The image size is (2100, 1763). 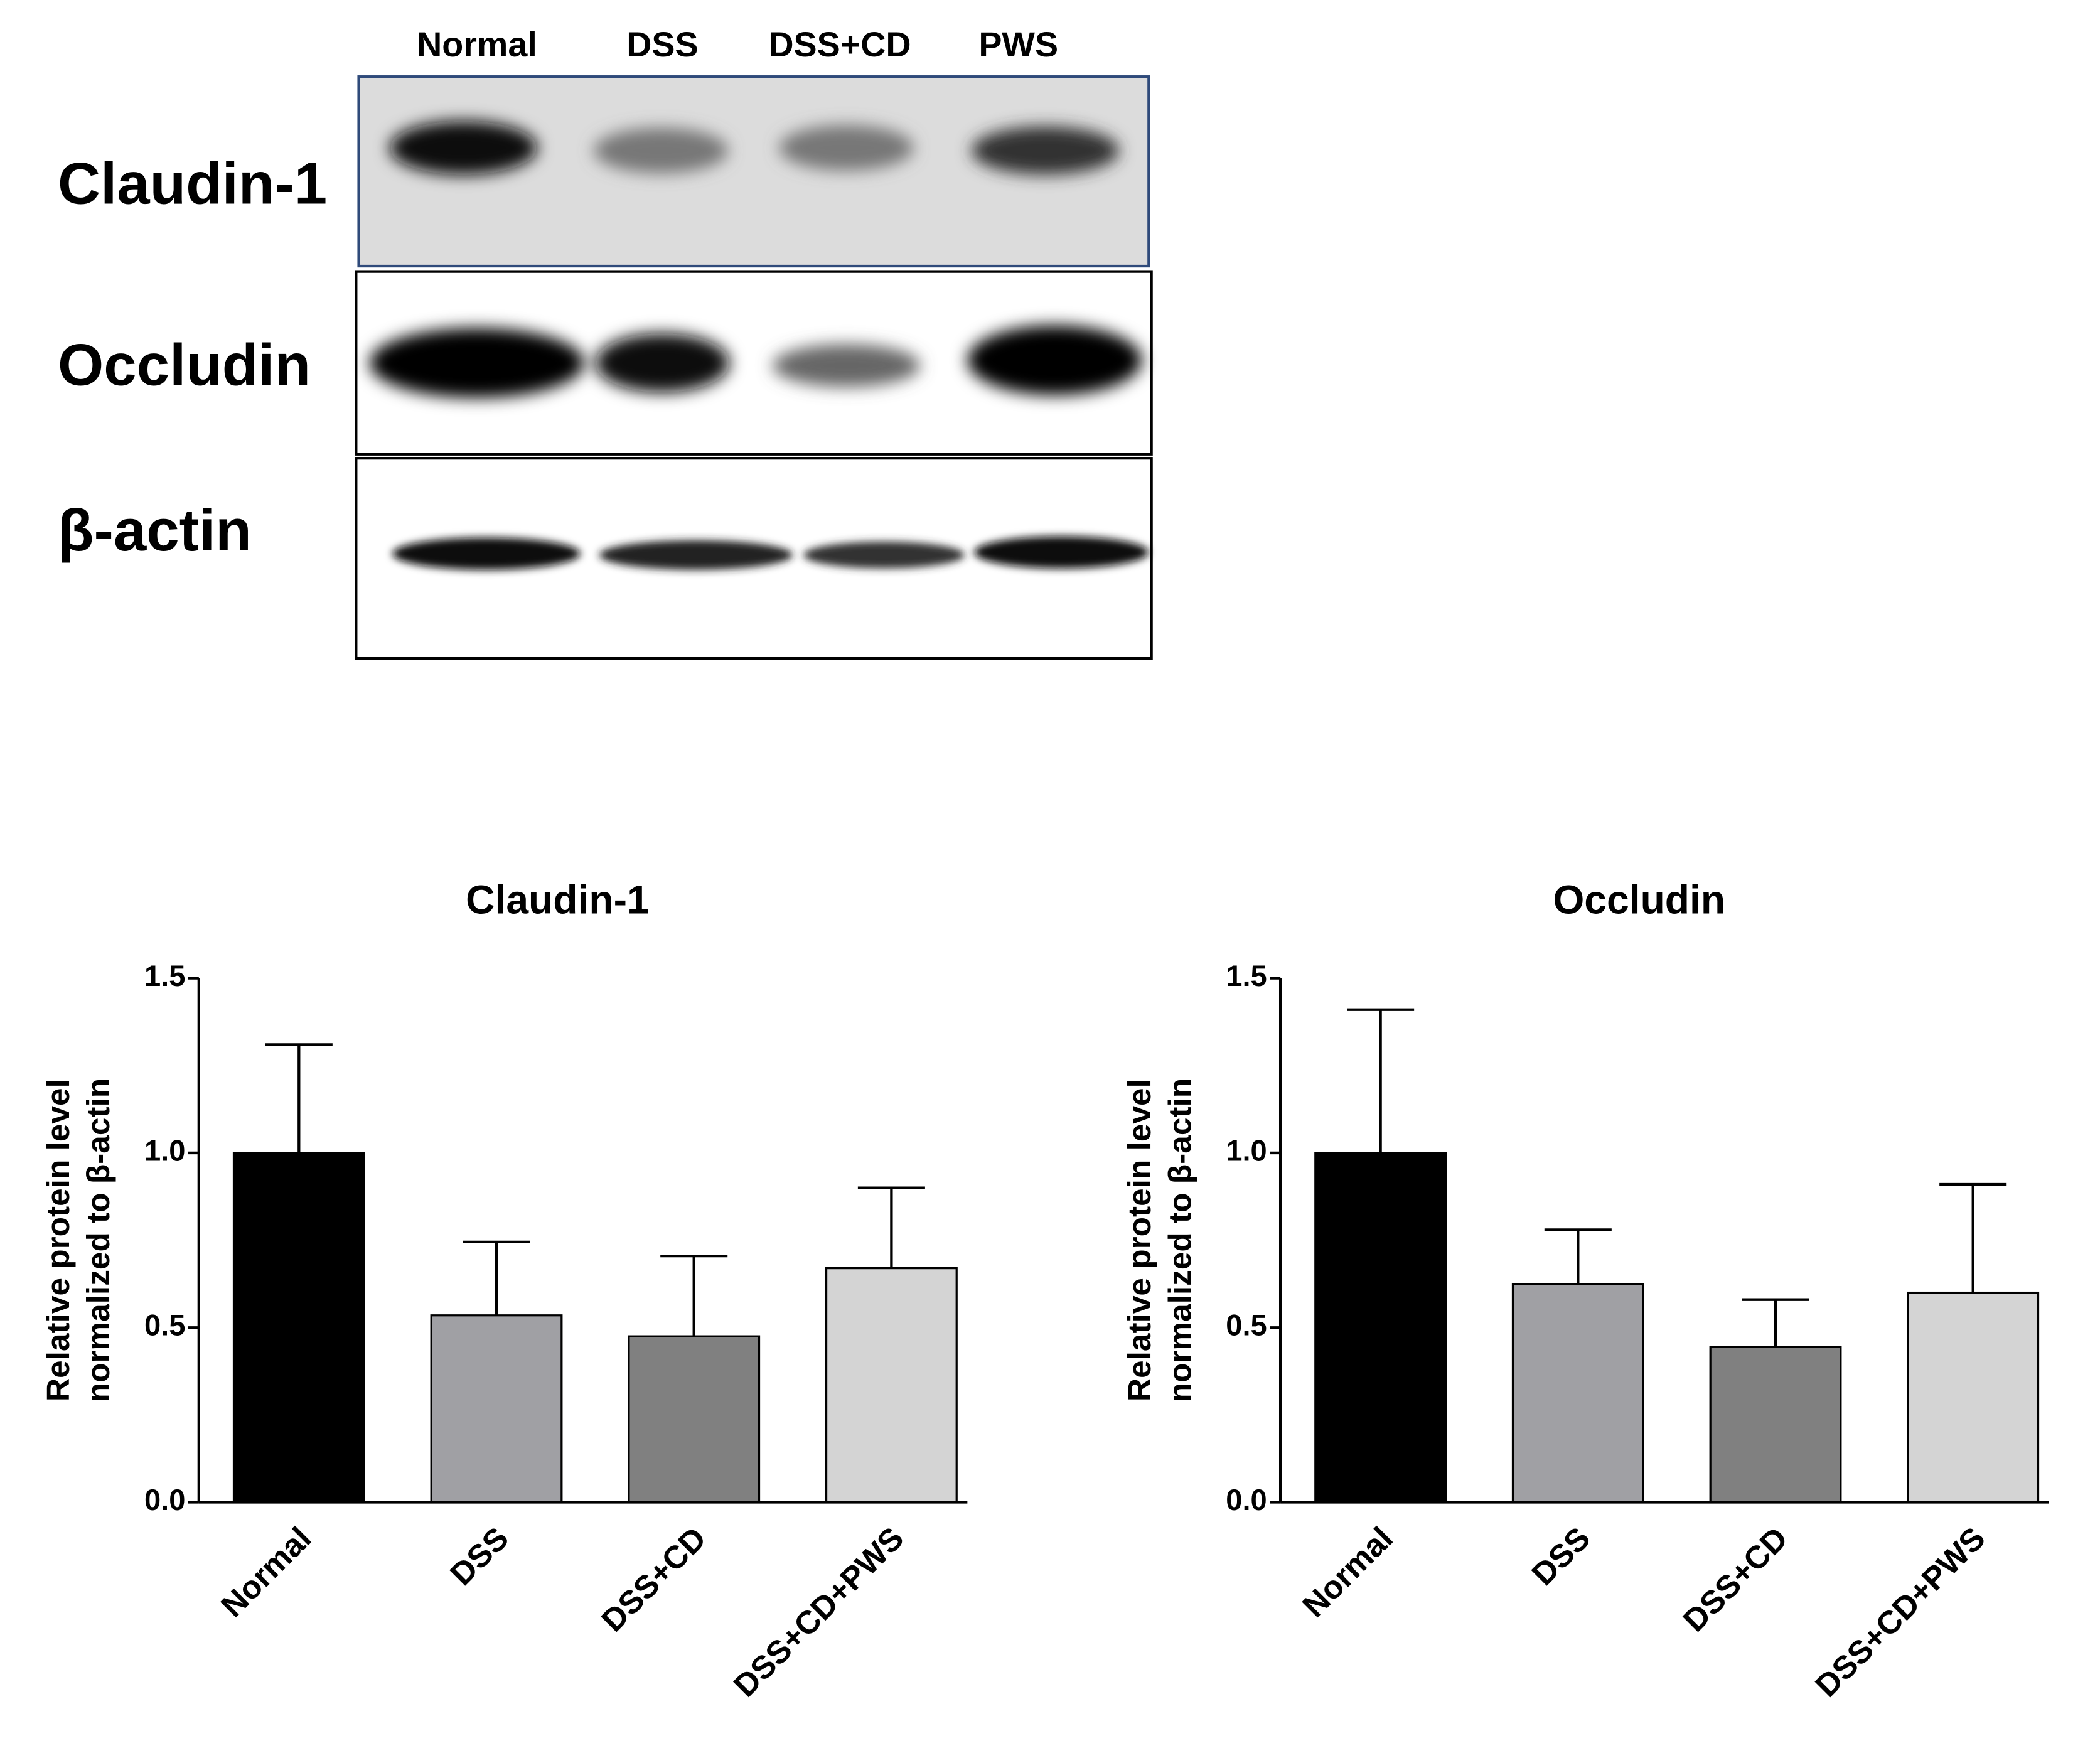 What do you see at coordinates (558, 900) in the screenshot?
I see `chart-title: Claudin-1` at bounding box center [558, 900].